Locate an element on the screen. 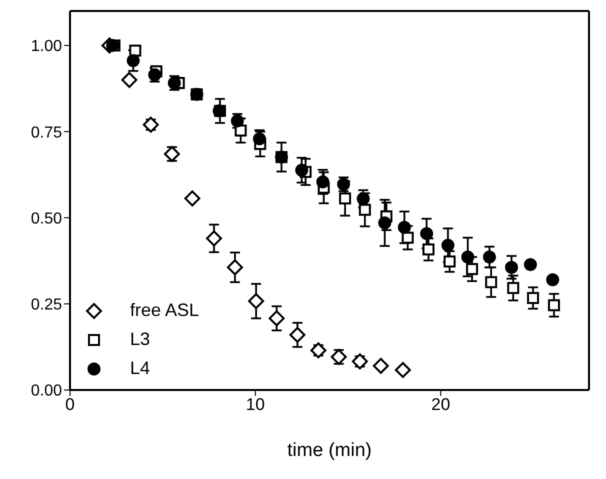 This screenshot has width=606, height=479. legend-label: free ASL is located at coordinates (165, 310).